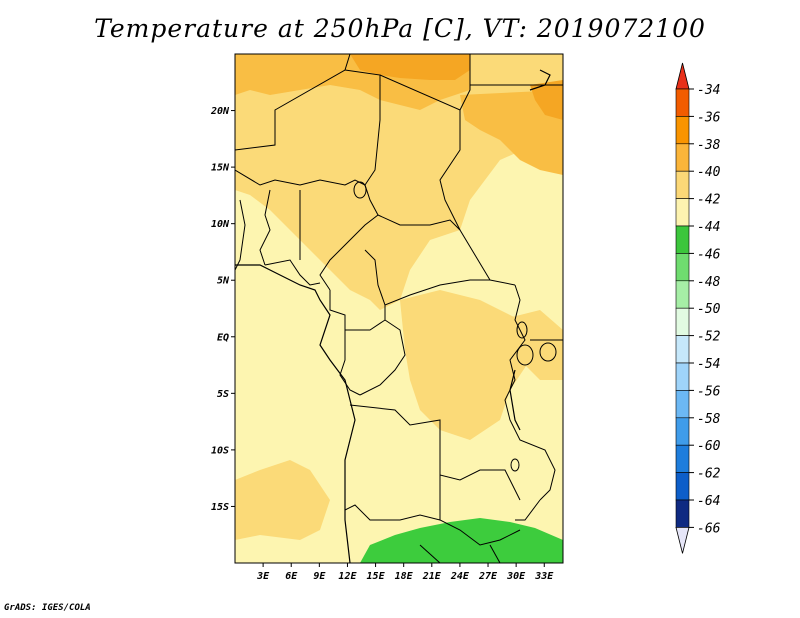 This screenshot has width=800, height=618. Describe the element at coordinates (709, 391) in the screenshot. I see `colorbar-label: -56` at that location.